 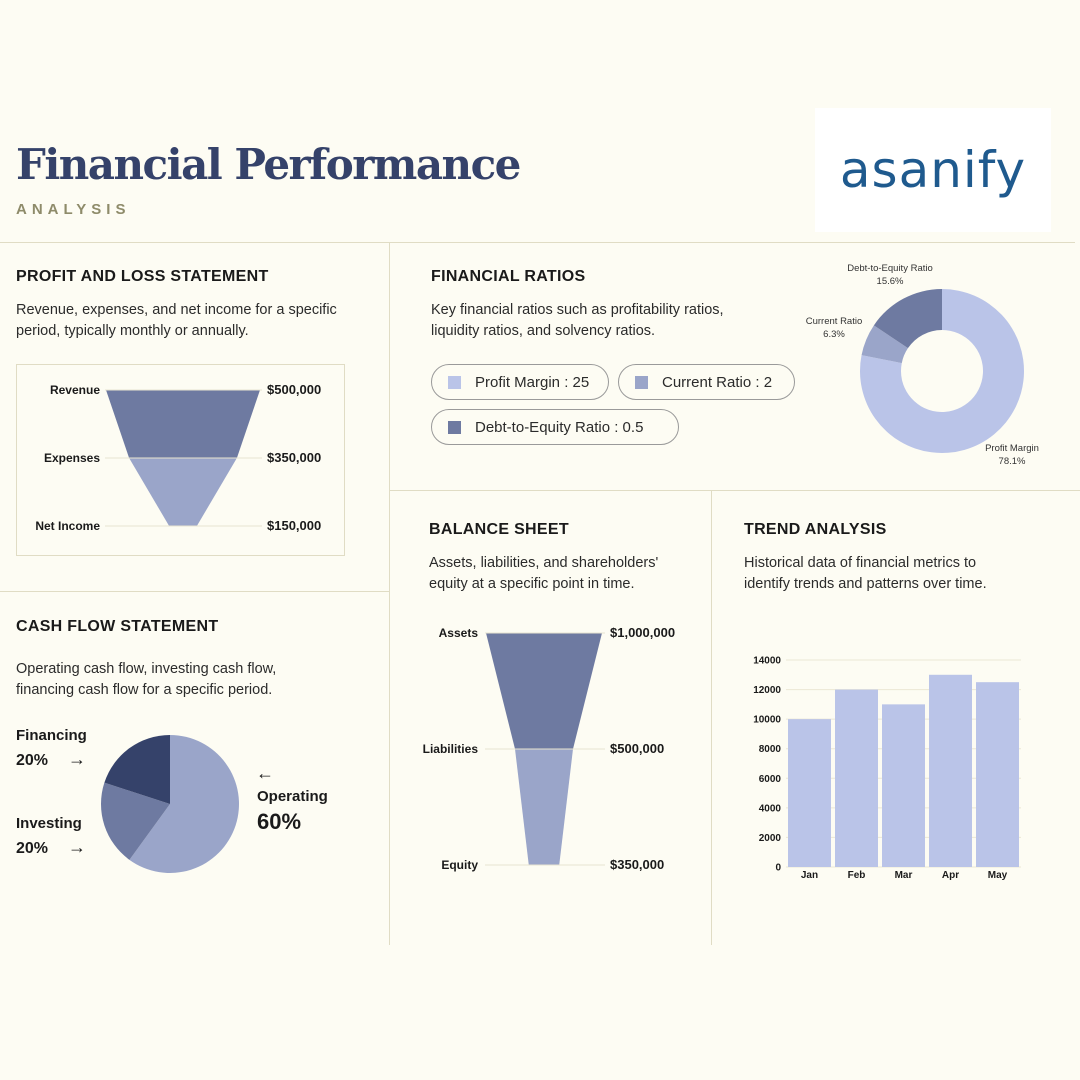 What do you see at coordinates (950, 770) in the screenshot?
I see `bar-apr` at bounding box center [950, 770].